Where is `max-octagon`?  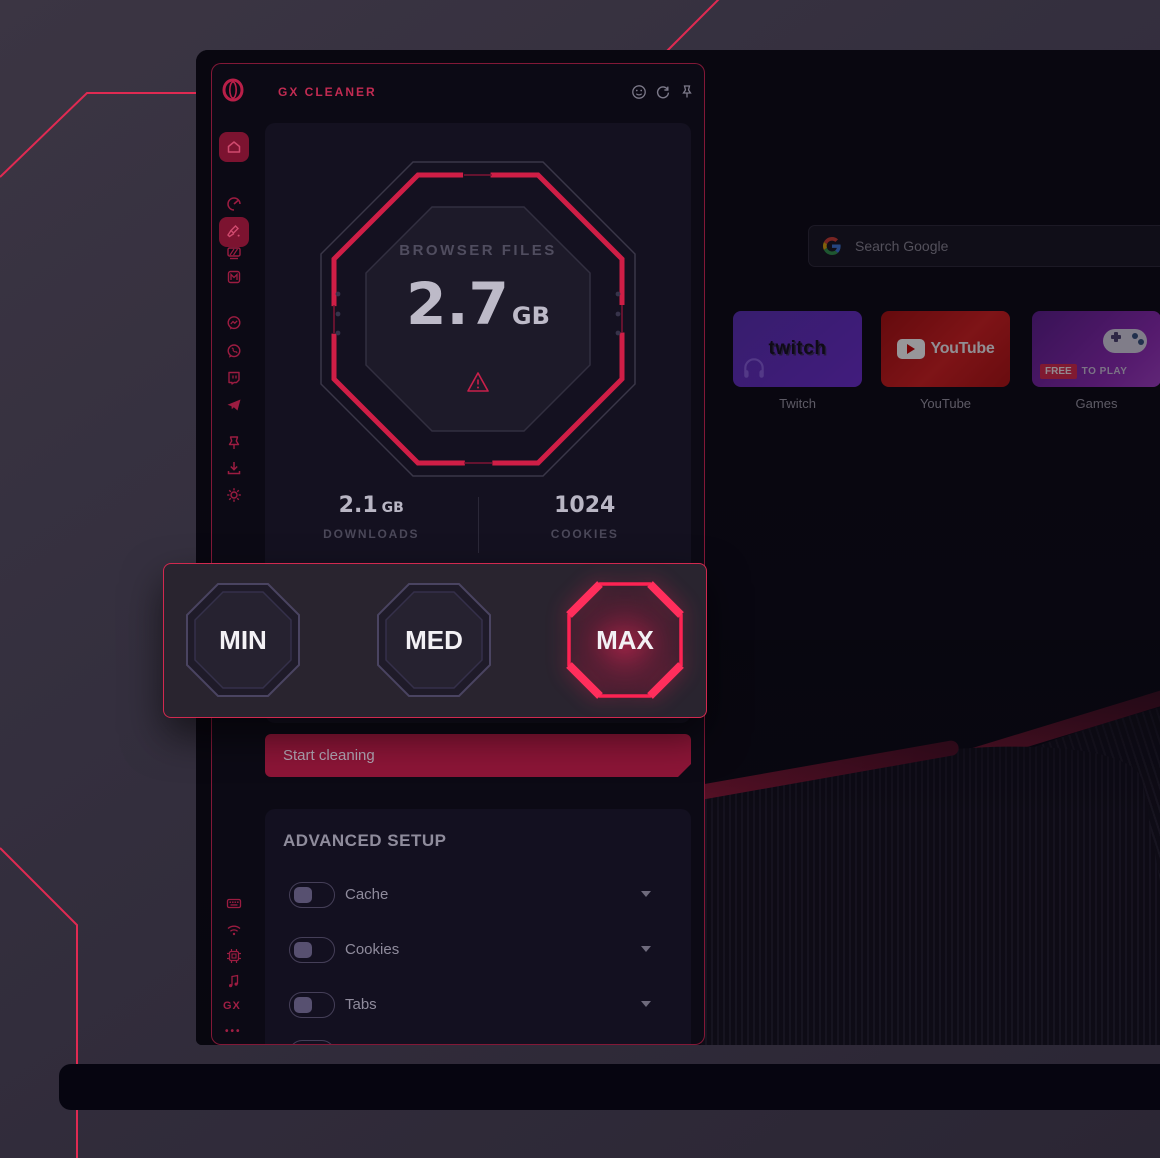
max-octagon is located at coordinates (625, 640).